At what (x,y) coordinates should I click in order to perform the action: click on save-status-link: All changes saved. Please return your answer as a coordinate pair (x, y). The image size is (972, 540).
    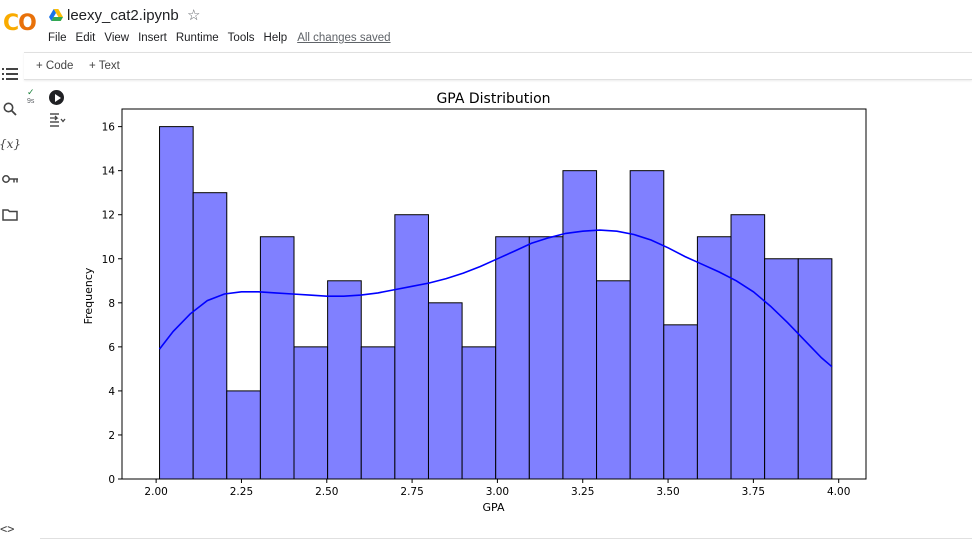
    Looking at the image, I should click on (344, 38).